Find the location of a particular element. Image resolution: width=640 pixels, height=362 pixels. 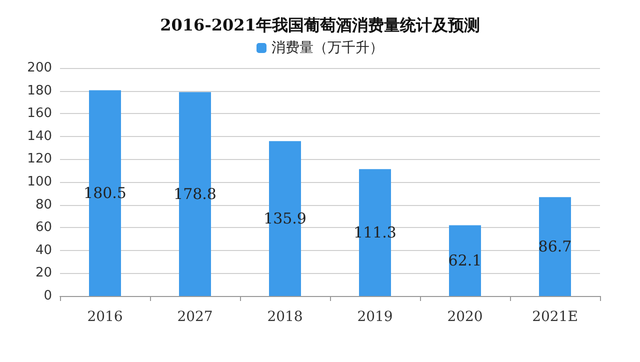

data-label: 62.1 is located at coordinates (465, 261).